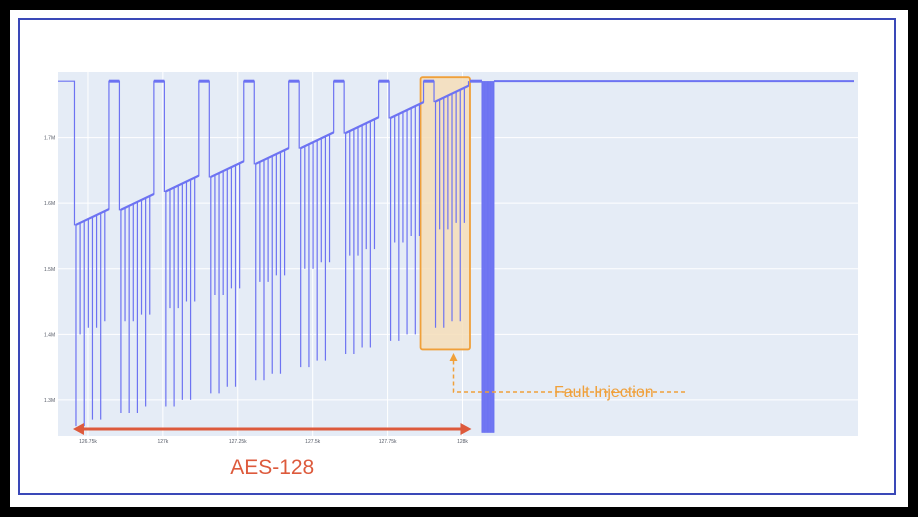 The image size is (918, 517). I want to click on y-tick-label: 1.6M, so click(49, 204).